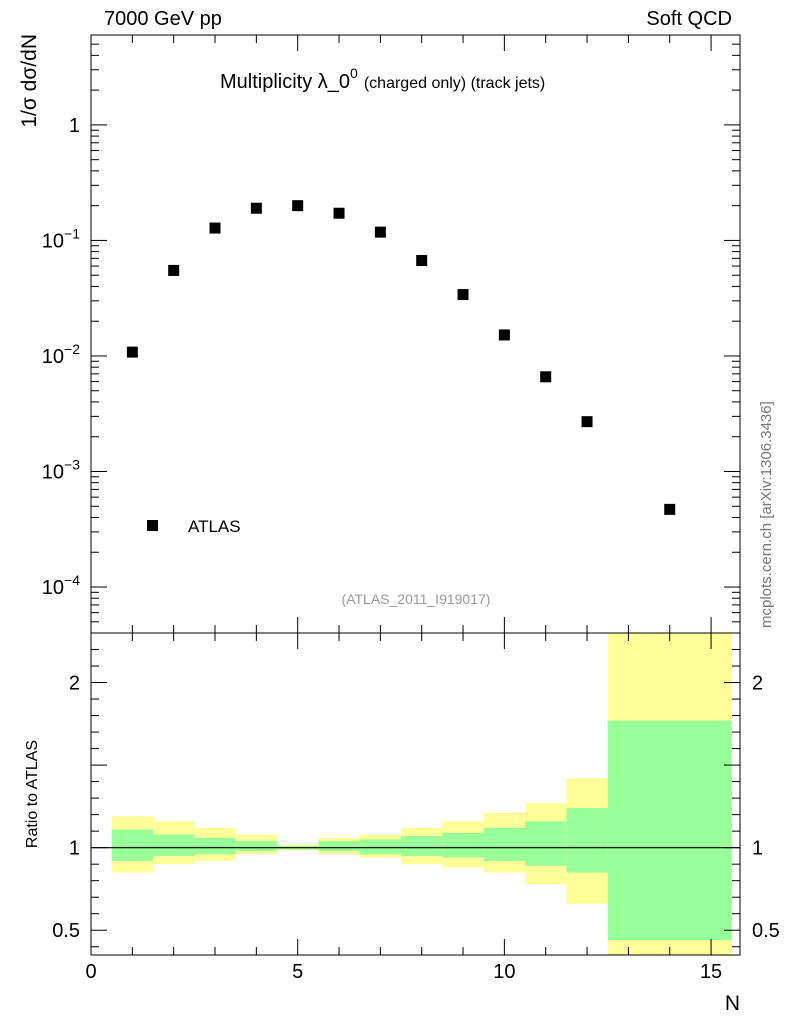 Image resolution: width=786 pixels, height=1024 pixels. Describe the element at coordinates (61, 585) in the screenshot. I see `y-tick-label: 10⁻⁴` at that location.